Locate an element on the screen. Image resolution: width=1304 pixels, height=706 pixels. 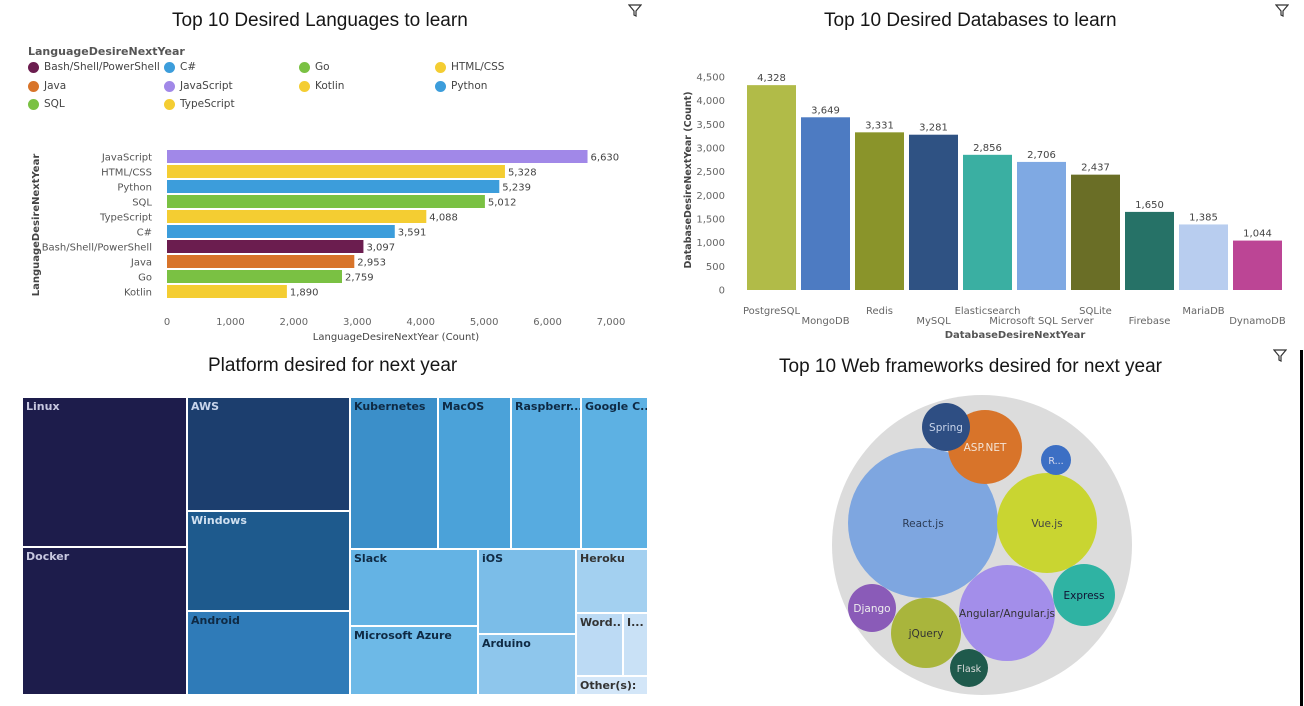
value-label: 4,088 is located at coordinates (443, 218).